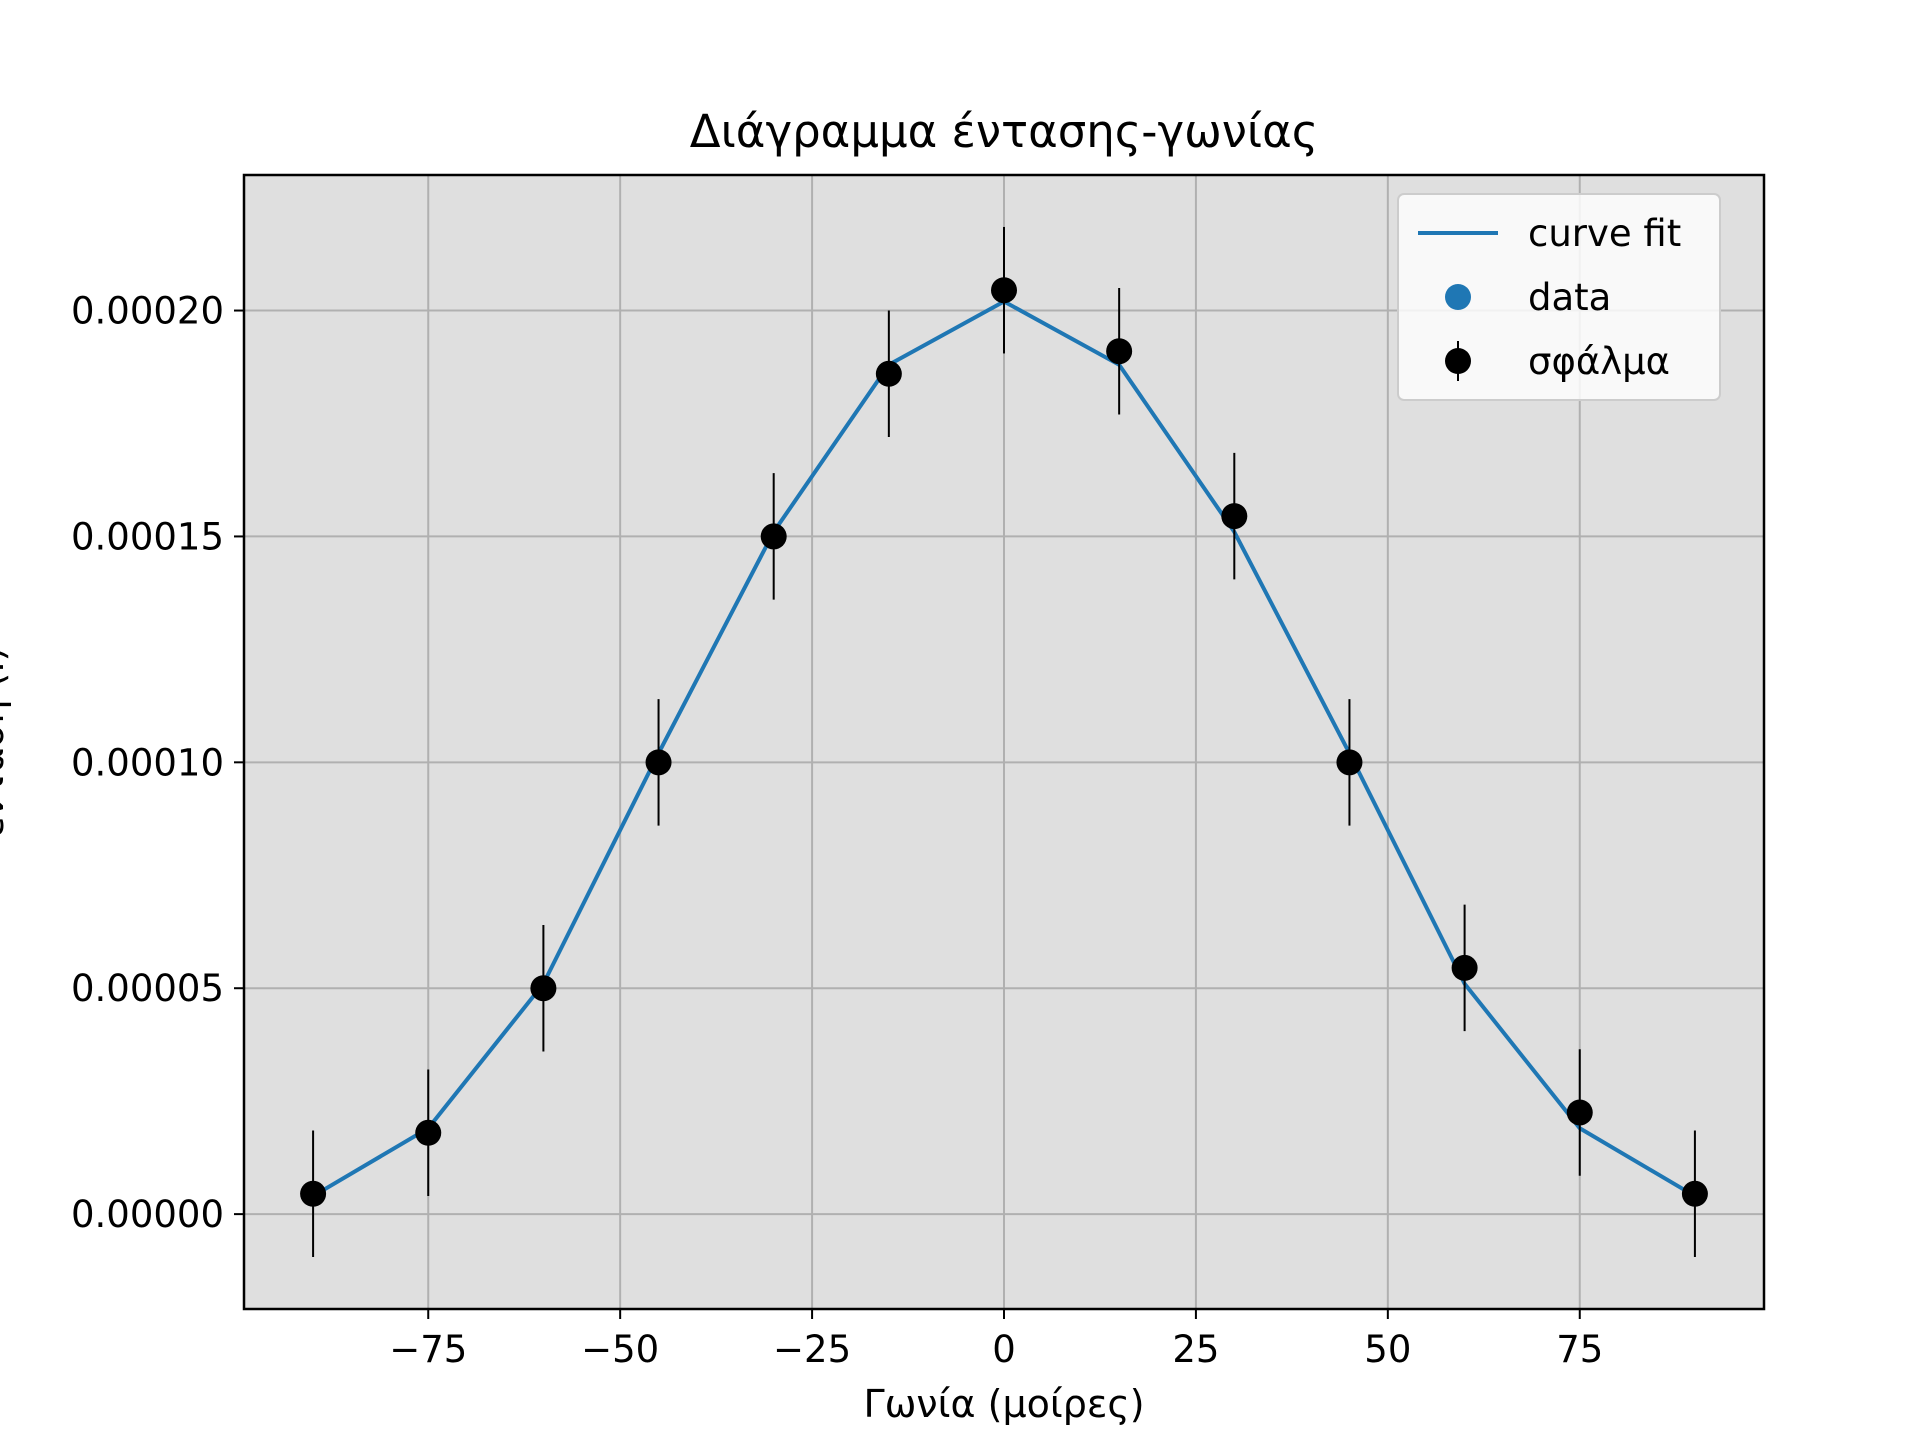 The width and height of the screenshot is (1920, 1444). I want to click on y-axis-ticks: 0.00000 0.00005 0.00010 0.00015 0.00020, so click(157, 763).